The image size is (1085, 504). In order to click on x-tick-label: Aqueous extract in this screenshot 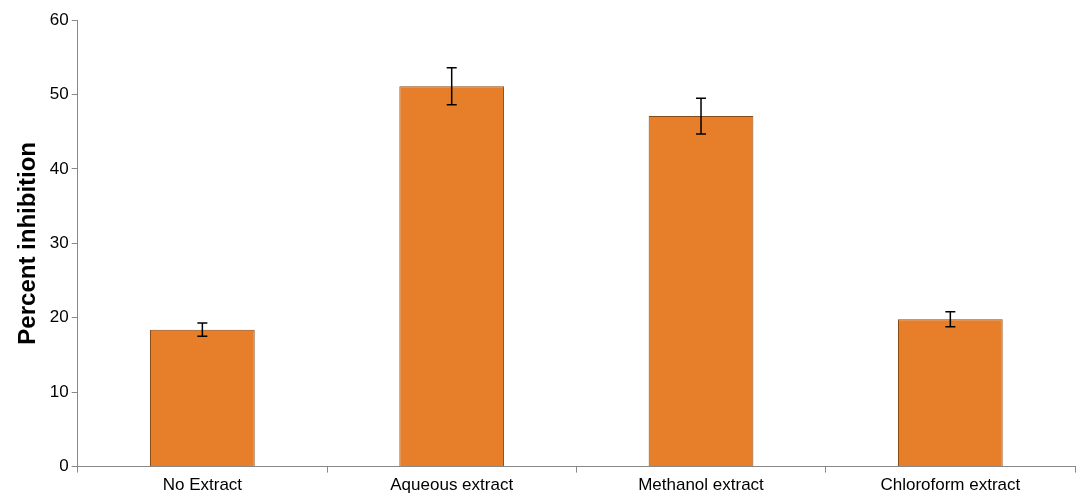, I will do `click(452, 485)`.